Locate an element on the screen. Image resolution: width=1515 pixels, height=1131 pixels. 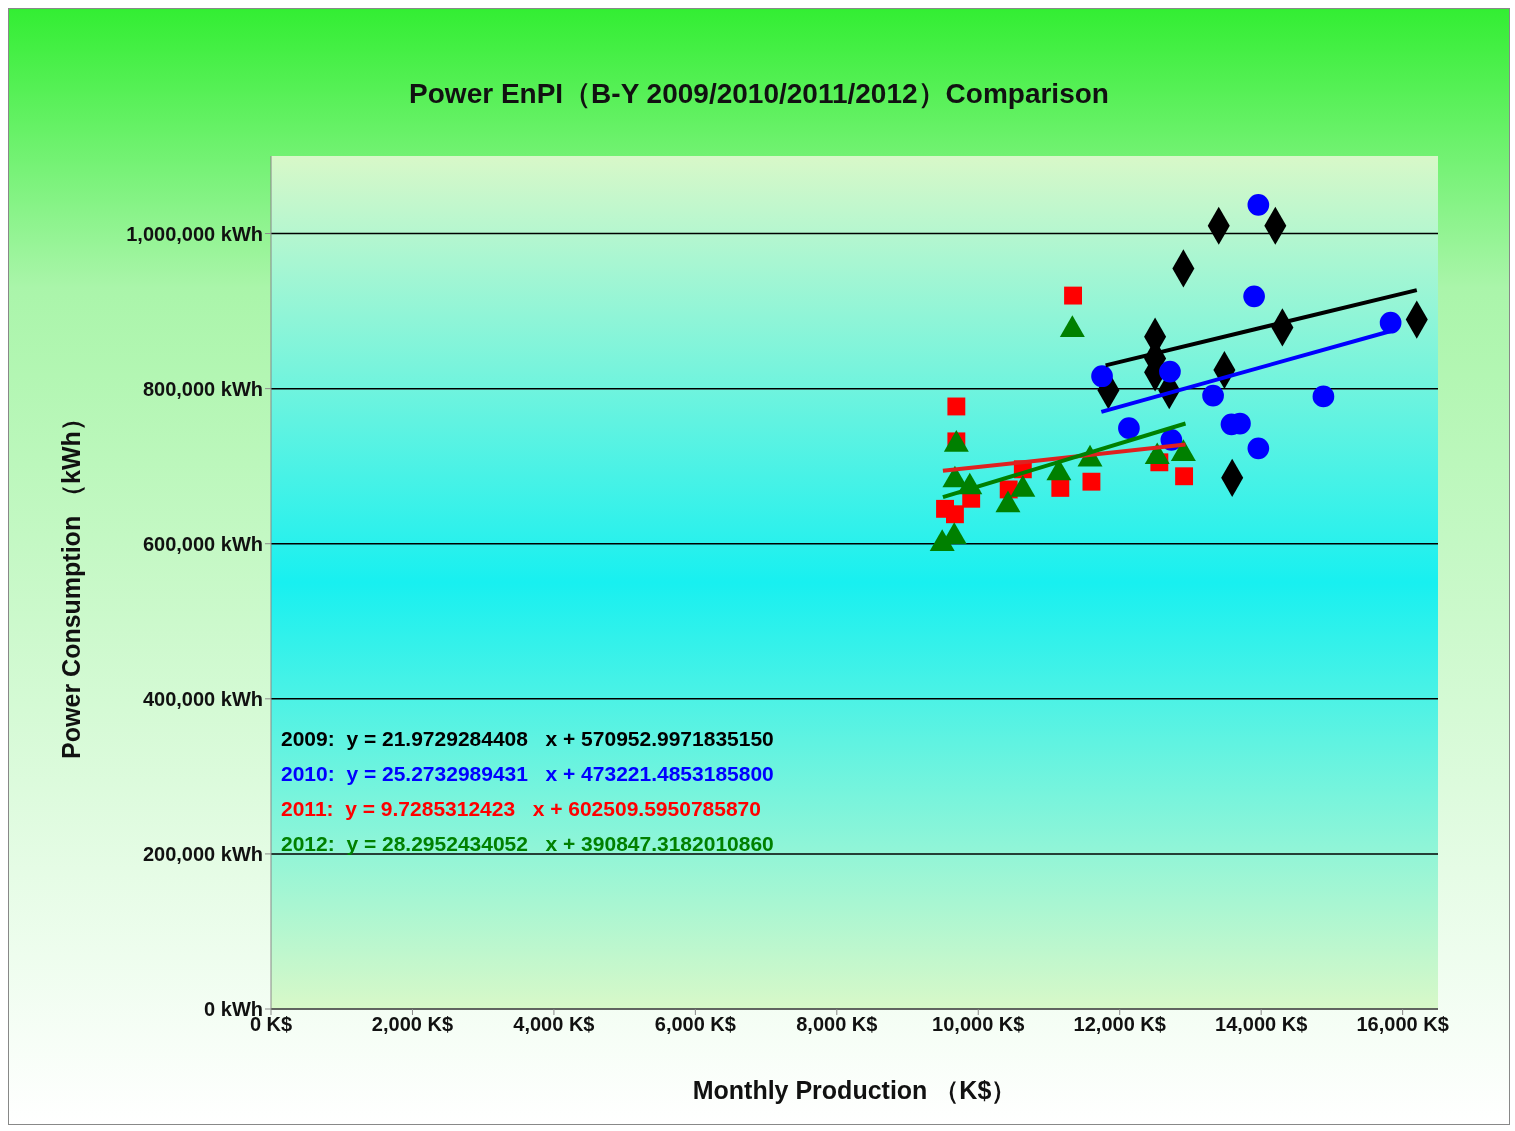
y-tick-label: 1,000,000 kWh is located at coordinates (194, 233).